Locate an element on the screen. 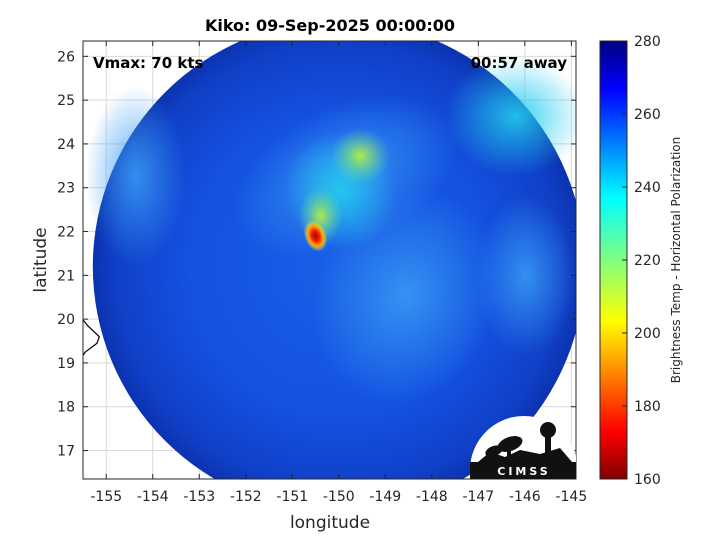 The width and height of the screenshot is (720, 540). y-tick-label-4: 21 is located at coordinates (66, 276).